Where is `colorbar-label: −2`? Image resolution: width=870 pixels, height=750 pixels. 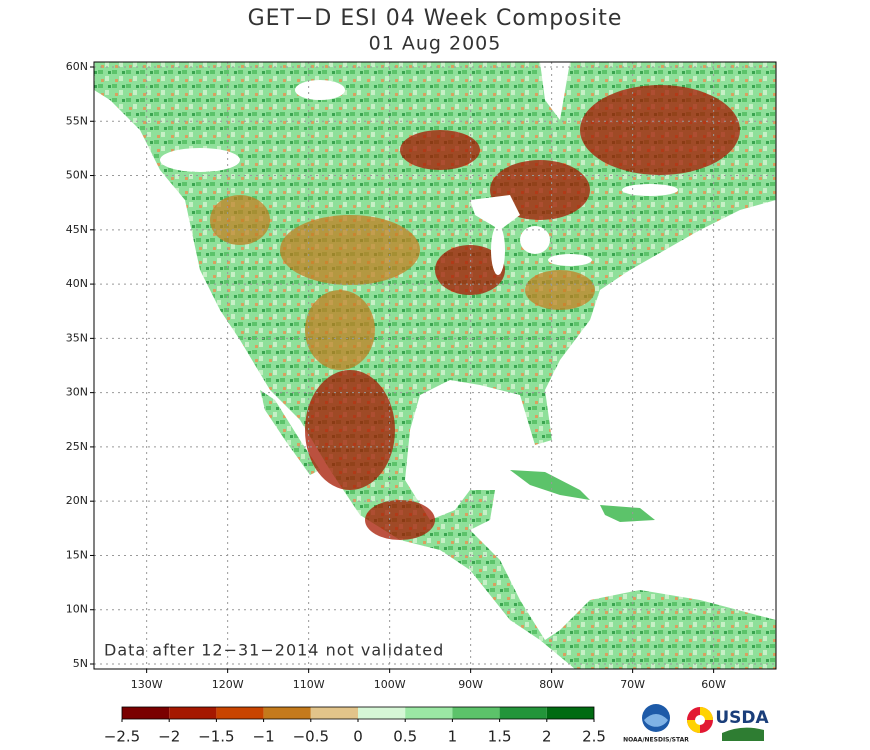 colorbar-label: −2 is located at coordinates (169, 737).